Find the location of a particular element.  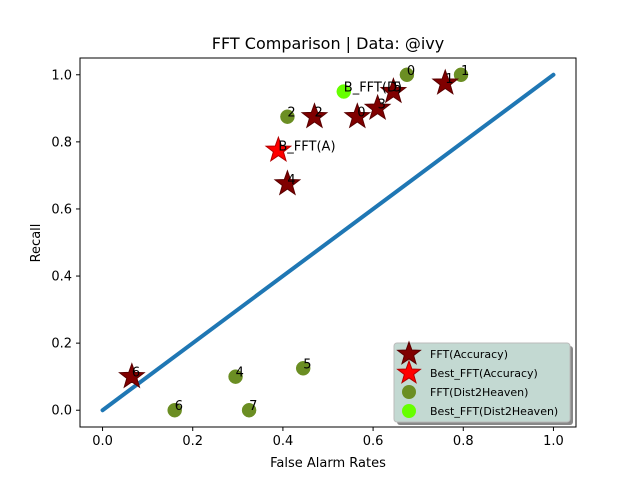

point-label: B_FFT(D) is located at coordinates (373, 88).